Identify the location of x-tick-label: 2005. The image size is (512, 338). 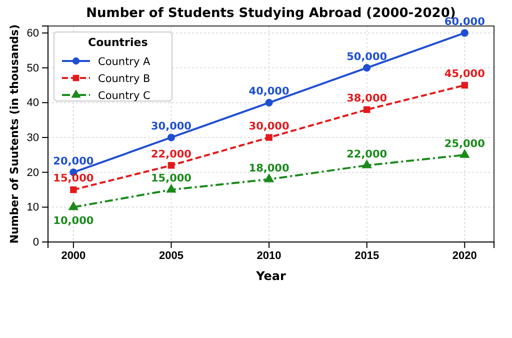
(171, 256).